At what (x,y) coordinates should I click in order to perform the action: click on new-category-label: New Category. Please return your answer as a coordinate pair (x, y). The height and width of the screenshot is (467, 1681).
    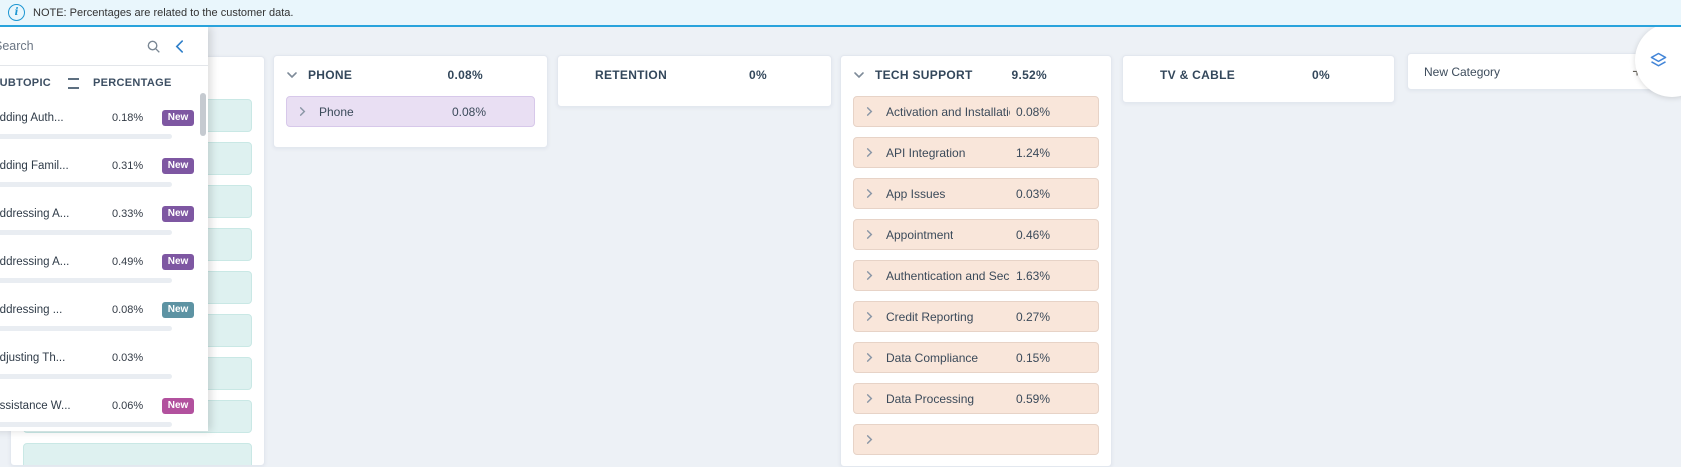
    Looking at the image, I should click on (1462, 71).